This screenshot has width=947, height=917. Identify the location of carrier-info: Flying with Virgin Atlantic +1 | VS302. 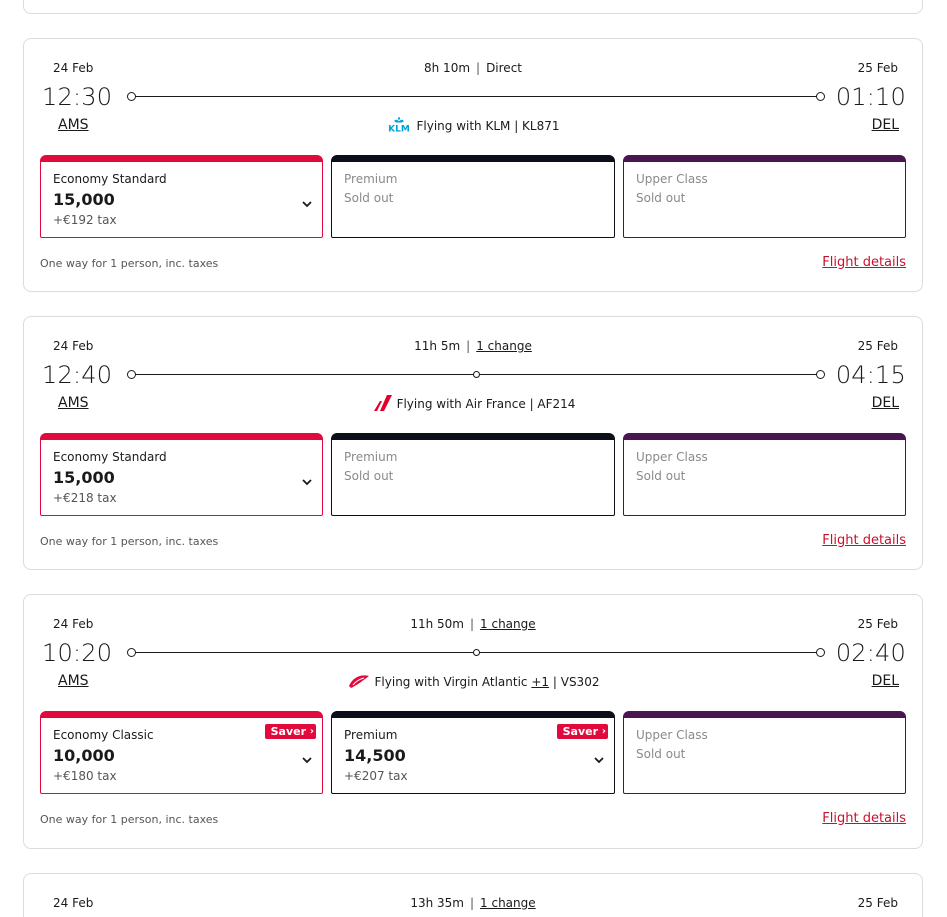
(473, 682).